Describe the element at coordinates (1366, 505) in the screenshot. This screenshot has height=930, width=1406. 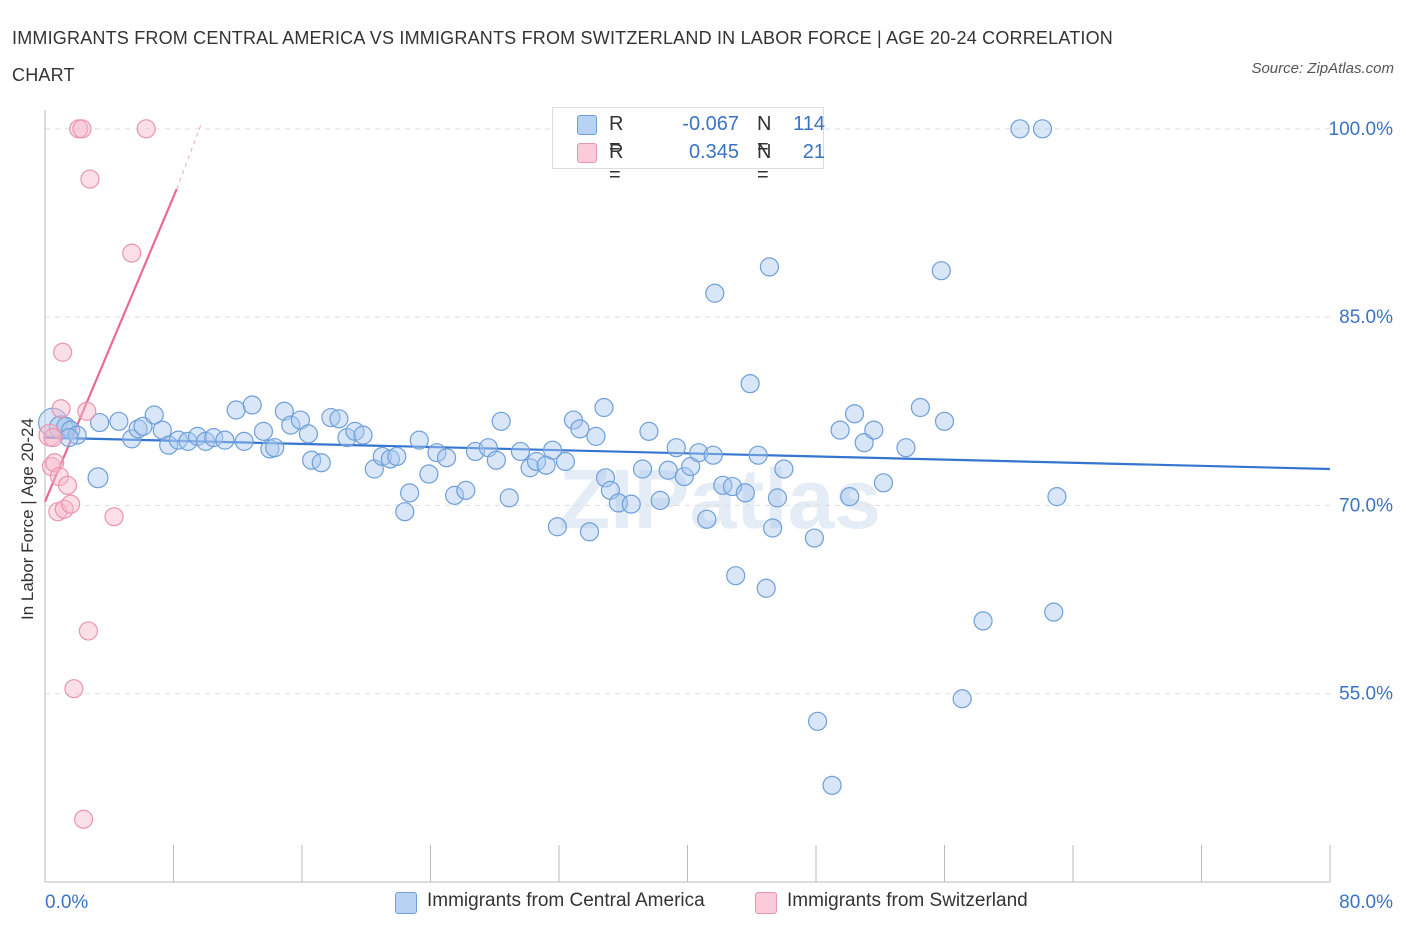
I see `y-tick-label: 70.0%` at that location.